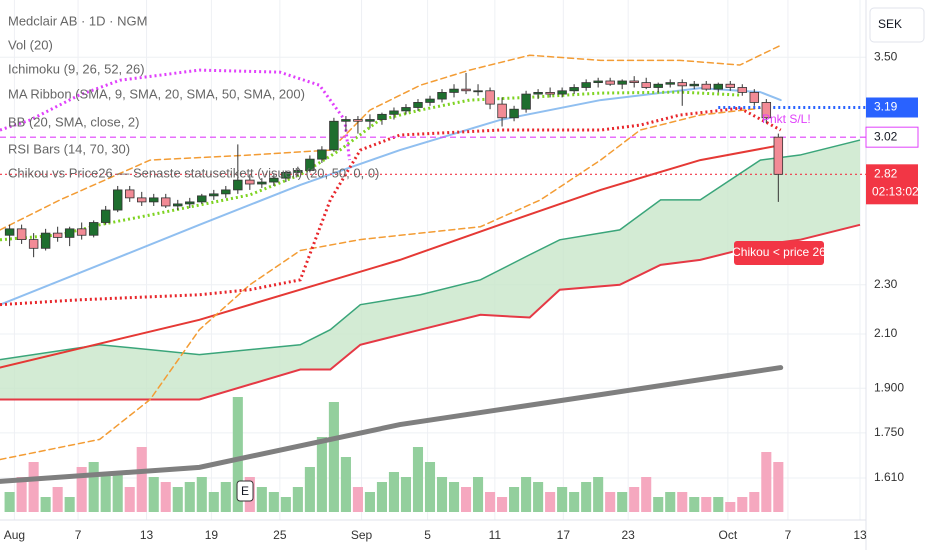 The height and width of the screenshot is (550, 932). I want to click on x-tick-label: Sep, so click(362, 535).